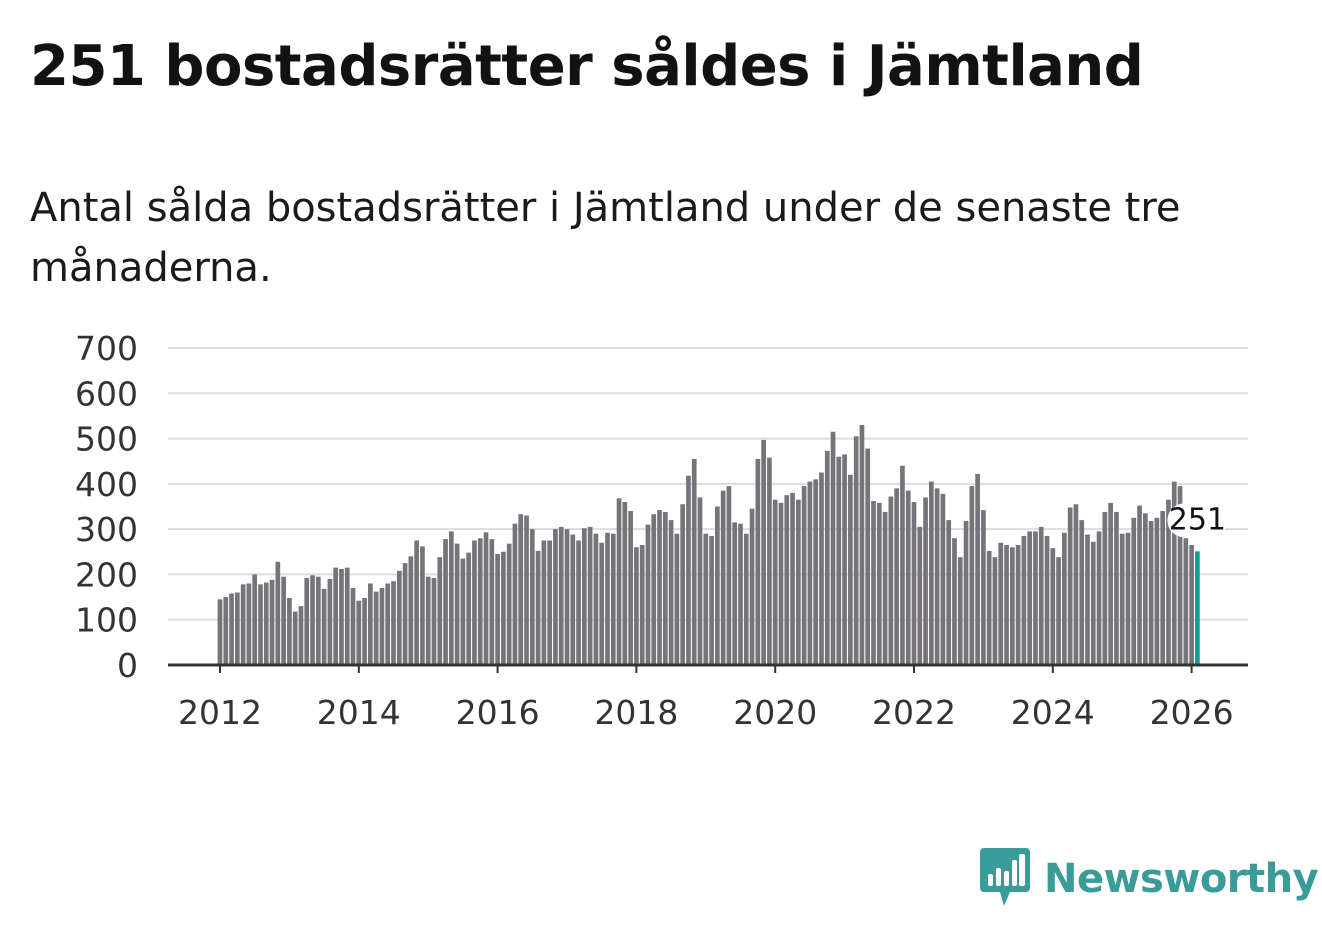 The height and width of the screenshot is (939, 1322). What do you see at coordinates (220, 712) in the screenshot?
I see `x-tick-label: 2012` at bounding box center [220, 712].